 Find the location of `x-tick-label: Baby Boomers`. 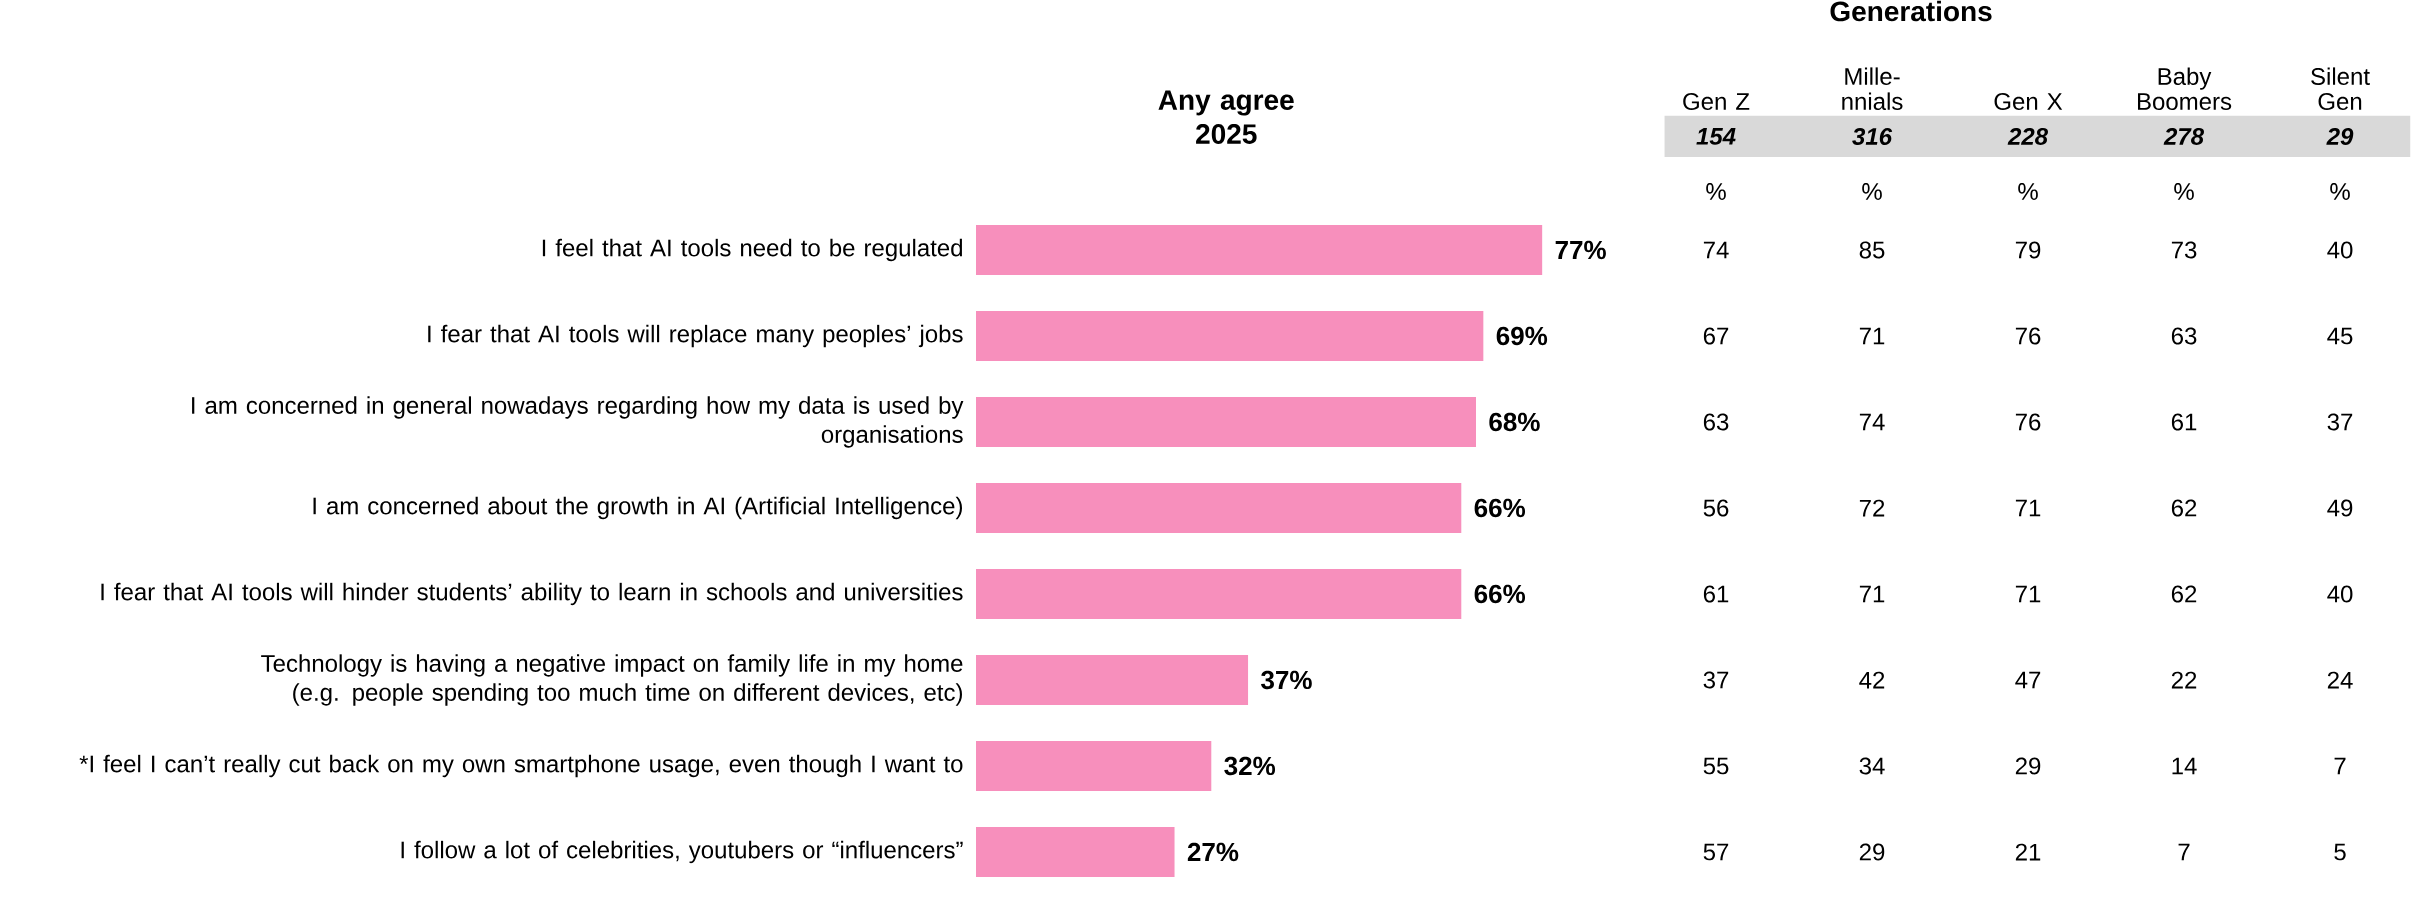

x-tick-label: Baby Boomers is located at coordinates (2184, 88).